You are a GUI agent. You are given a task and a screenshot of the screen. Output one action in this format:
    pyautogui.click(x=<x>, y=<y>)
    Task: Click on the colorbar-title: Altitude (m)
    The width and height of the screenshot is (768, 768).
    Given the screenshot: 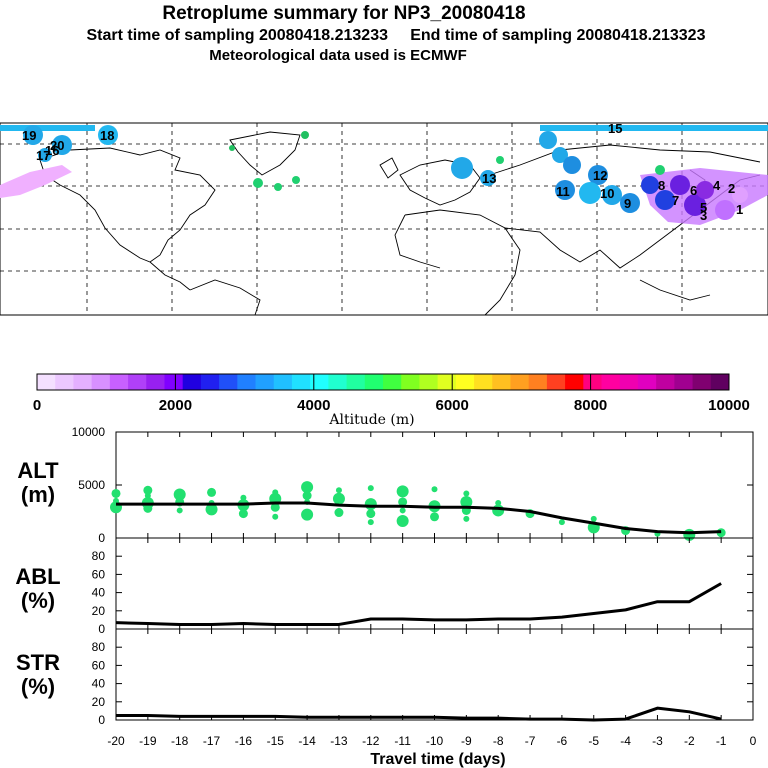 What is the action you would take?
    pyautogui.click(x=371, y=420)
    